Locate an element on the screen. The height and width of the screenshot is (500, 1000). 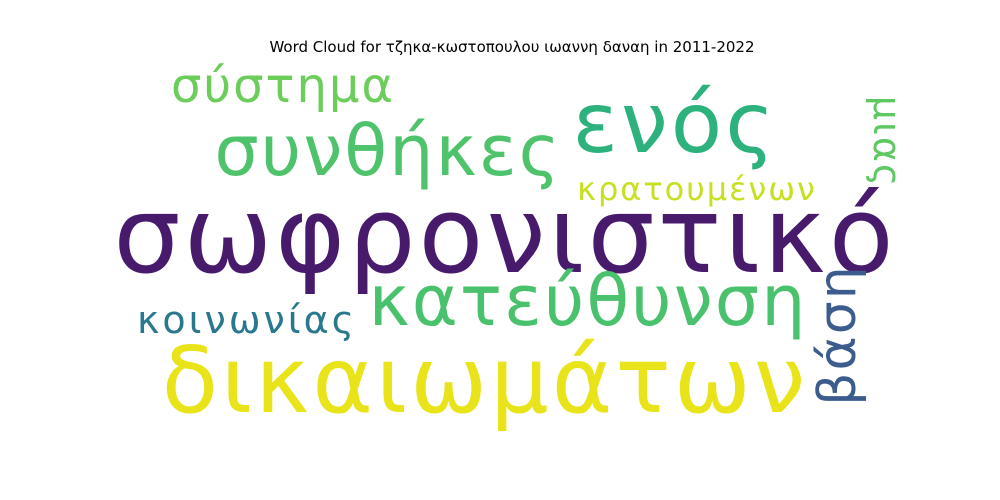
word-4: συνθήκες is located at coordinates (387, 151).